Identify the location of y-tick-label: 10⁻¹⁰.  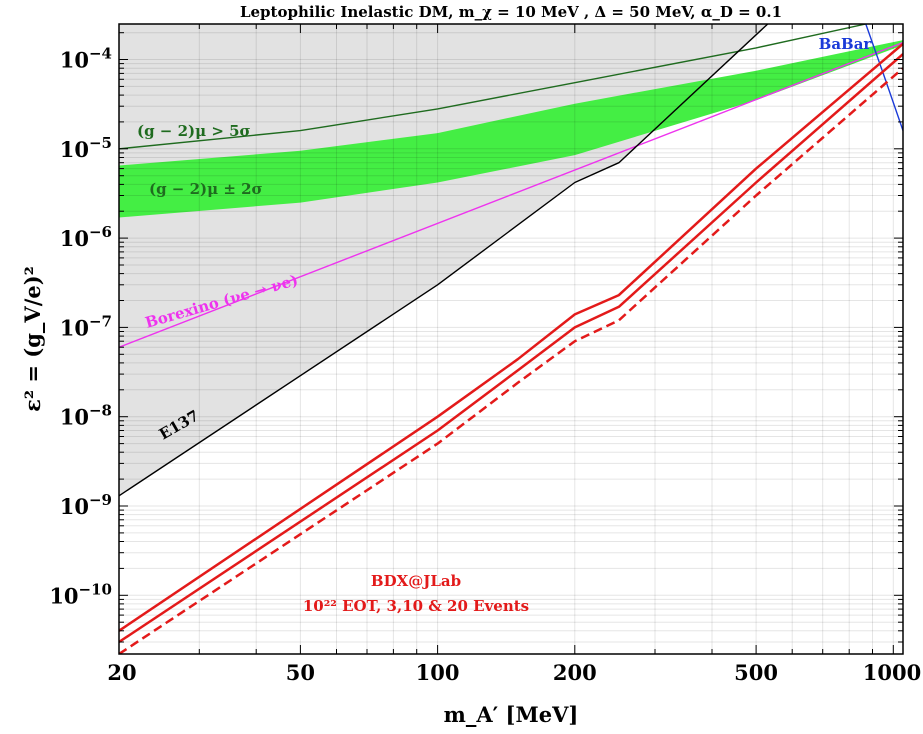
(80, 594).